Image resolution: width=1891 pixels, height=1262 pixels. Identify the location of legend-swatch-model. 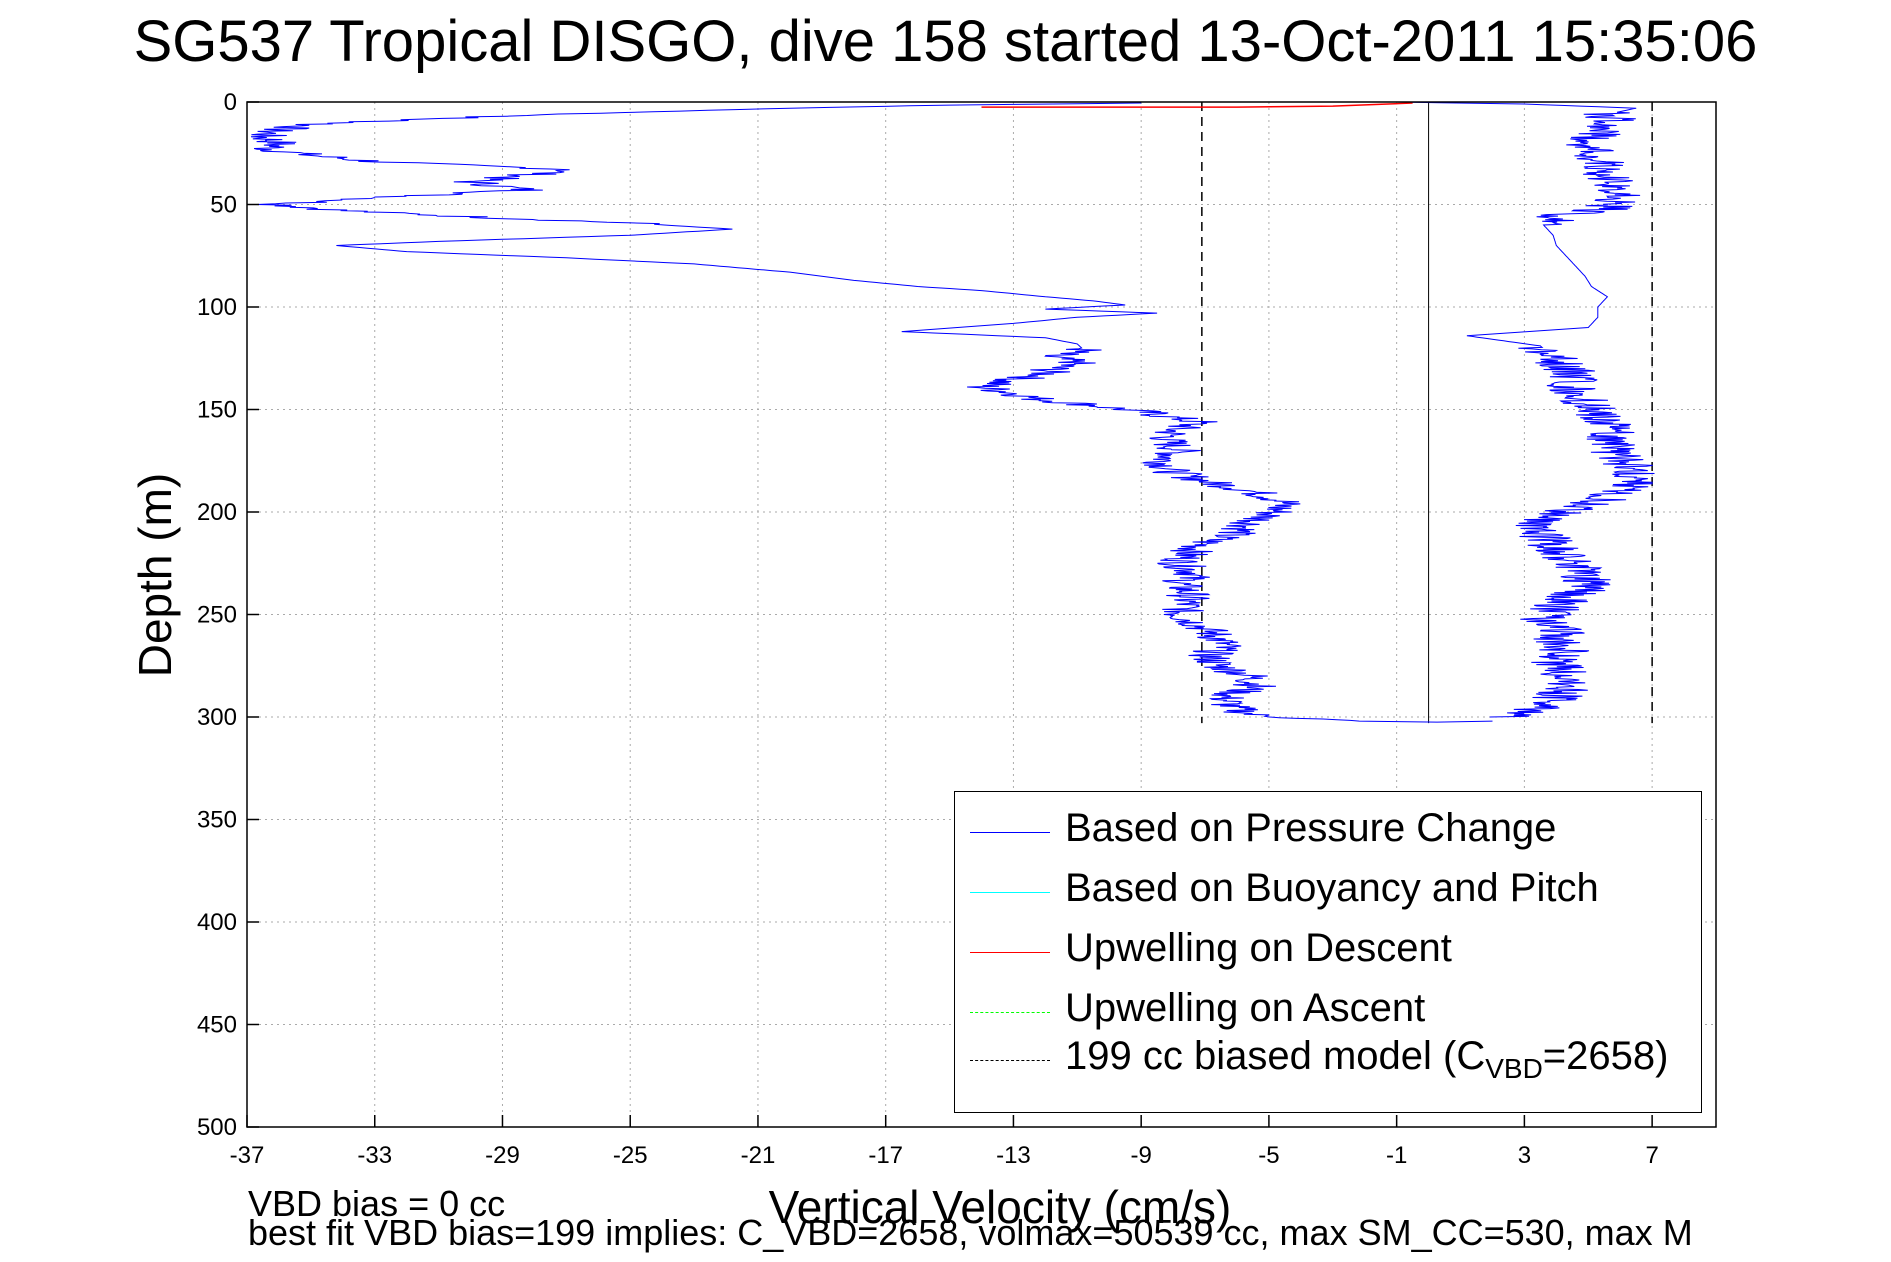
(1010, 1060).